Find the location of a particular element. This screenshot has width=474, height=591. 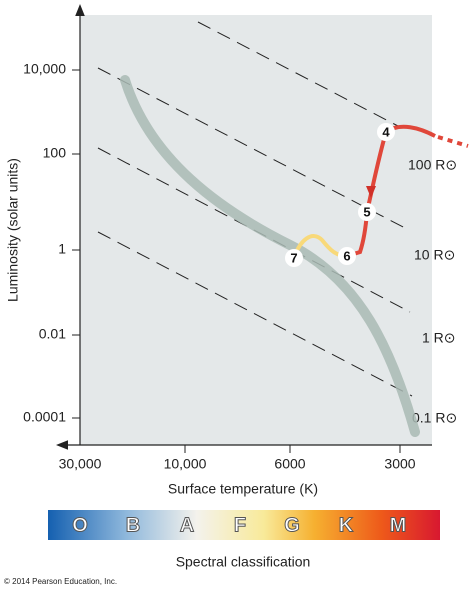

spectral-bar is located at coordinates (244, 525).